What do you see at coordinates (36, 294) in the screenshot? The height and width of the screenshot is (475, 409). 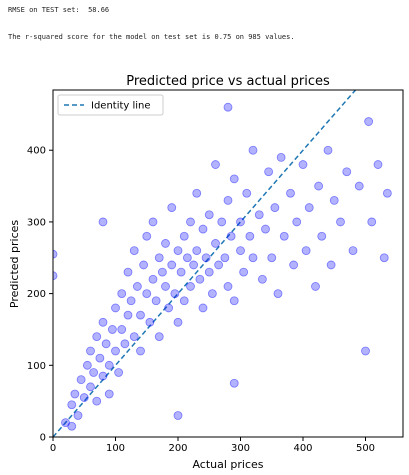 I see `y-tick-label: 200` at bounding box center [36, 294].